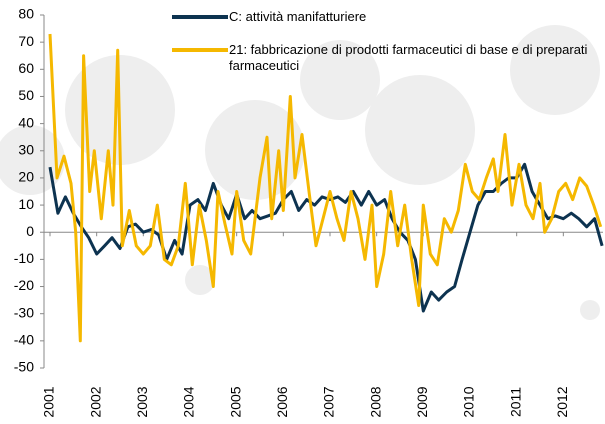 This screenshot has height=424, width=605. I want to click on x-tick-label: 2008, so click(375, 401).